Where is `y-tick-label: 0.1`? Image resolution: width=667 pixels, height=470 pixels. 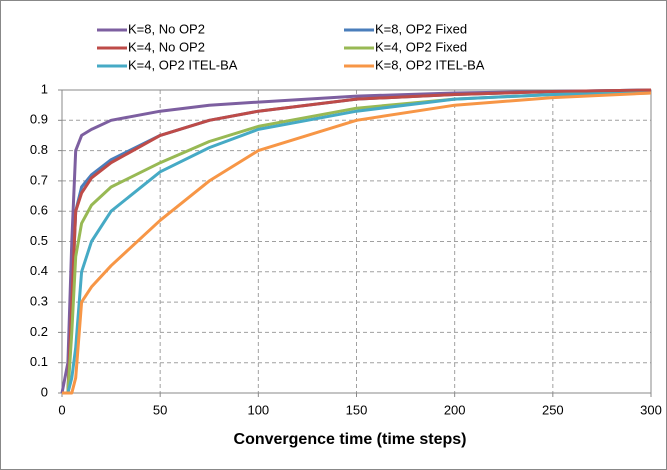 y-tick-label: 0.1 is located at coordinates (39, 361).